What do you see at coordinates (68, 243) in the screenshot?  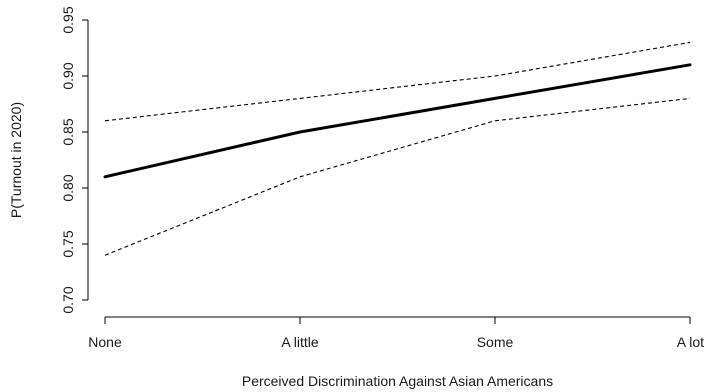 I see `y-tick-label: 0.75` at bounding box center [68, 243].